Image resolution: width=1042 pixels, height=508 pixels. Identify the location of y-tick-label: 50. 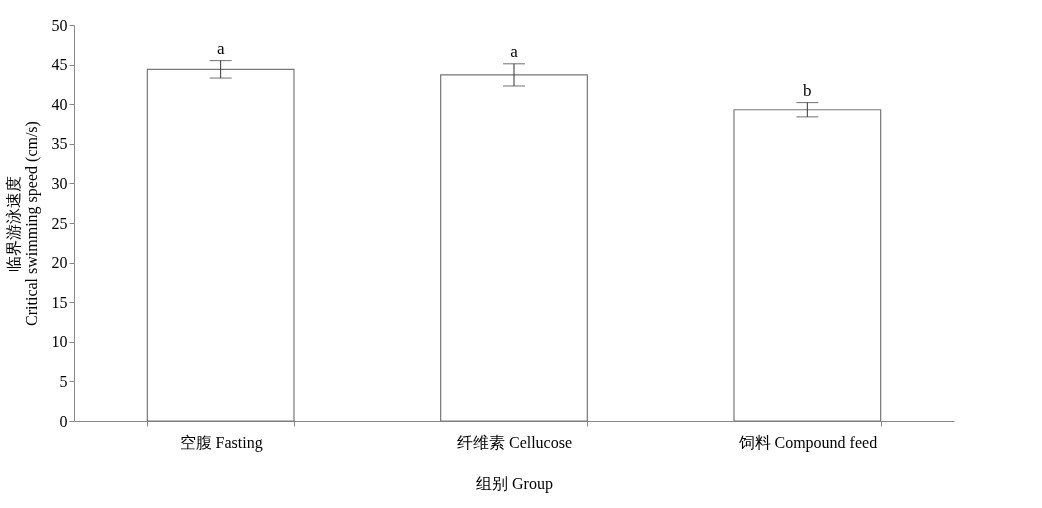
(59, 25).